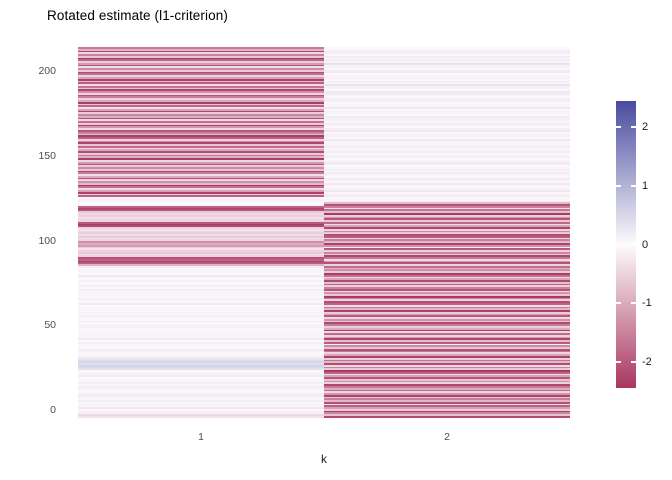  I want to click on legend-tick-label: 2, so click(645, 127).